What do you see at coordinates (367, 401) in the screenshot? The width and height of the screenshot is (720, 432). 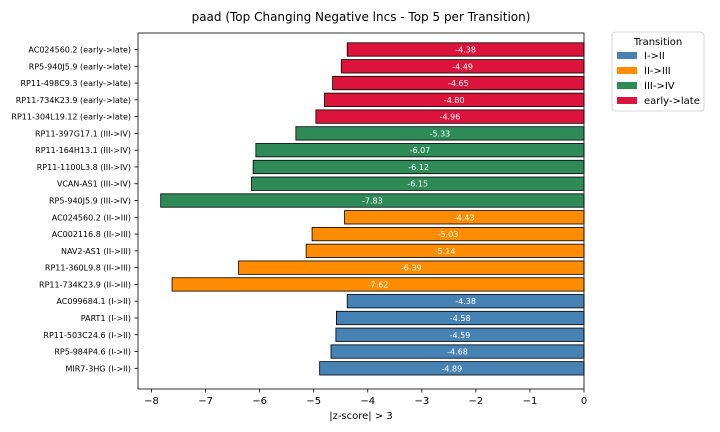 I see `x-tick-label: −4` at bounding box center [367, 401].